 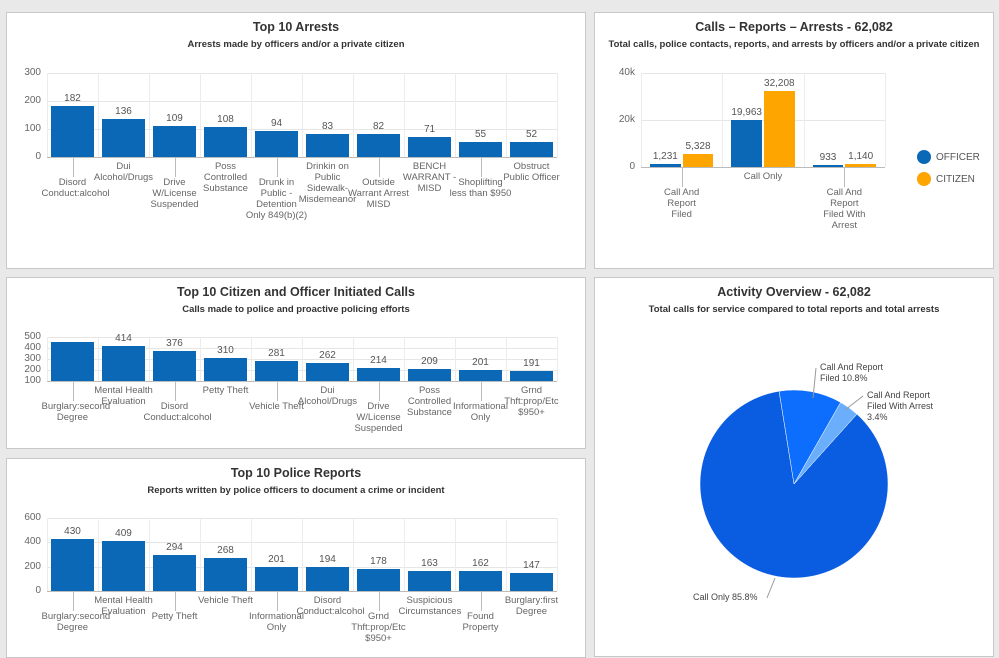 What do you see at coordinates (531, 606) in the screenshot?
I see `category-label: Burglary:first Degree` at bounding box center [531, 606].